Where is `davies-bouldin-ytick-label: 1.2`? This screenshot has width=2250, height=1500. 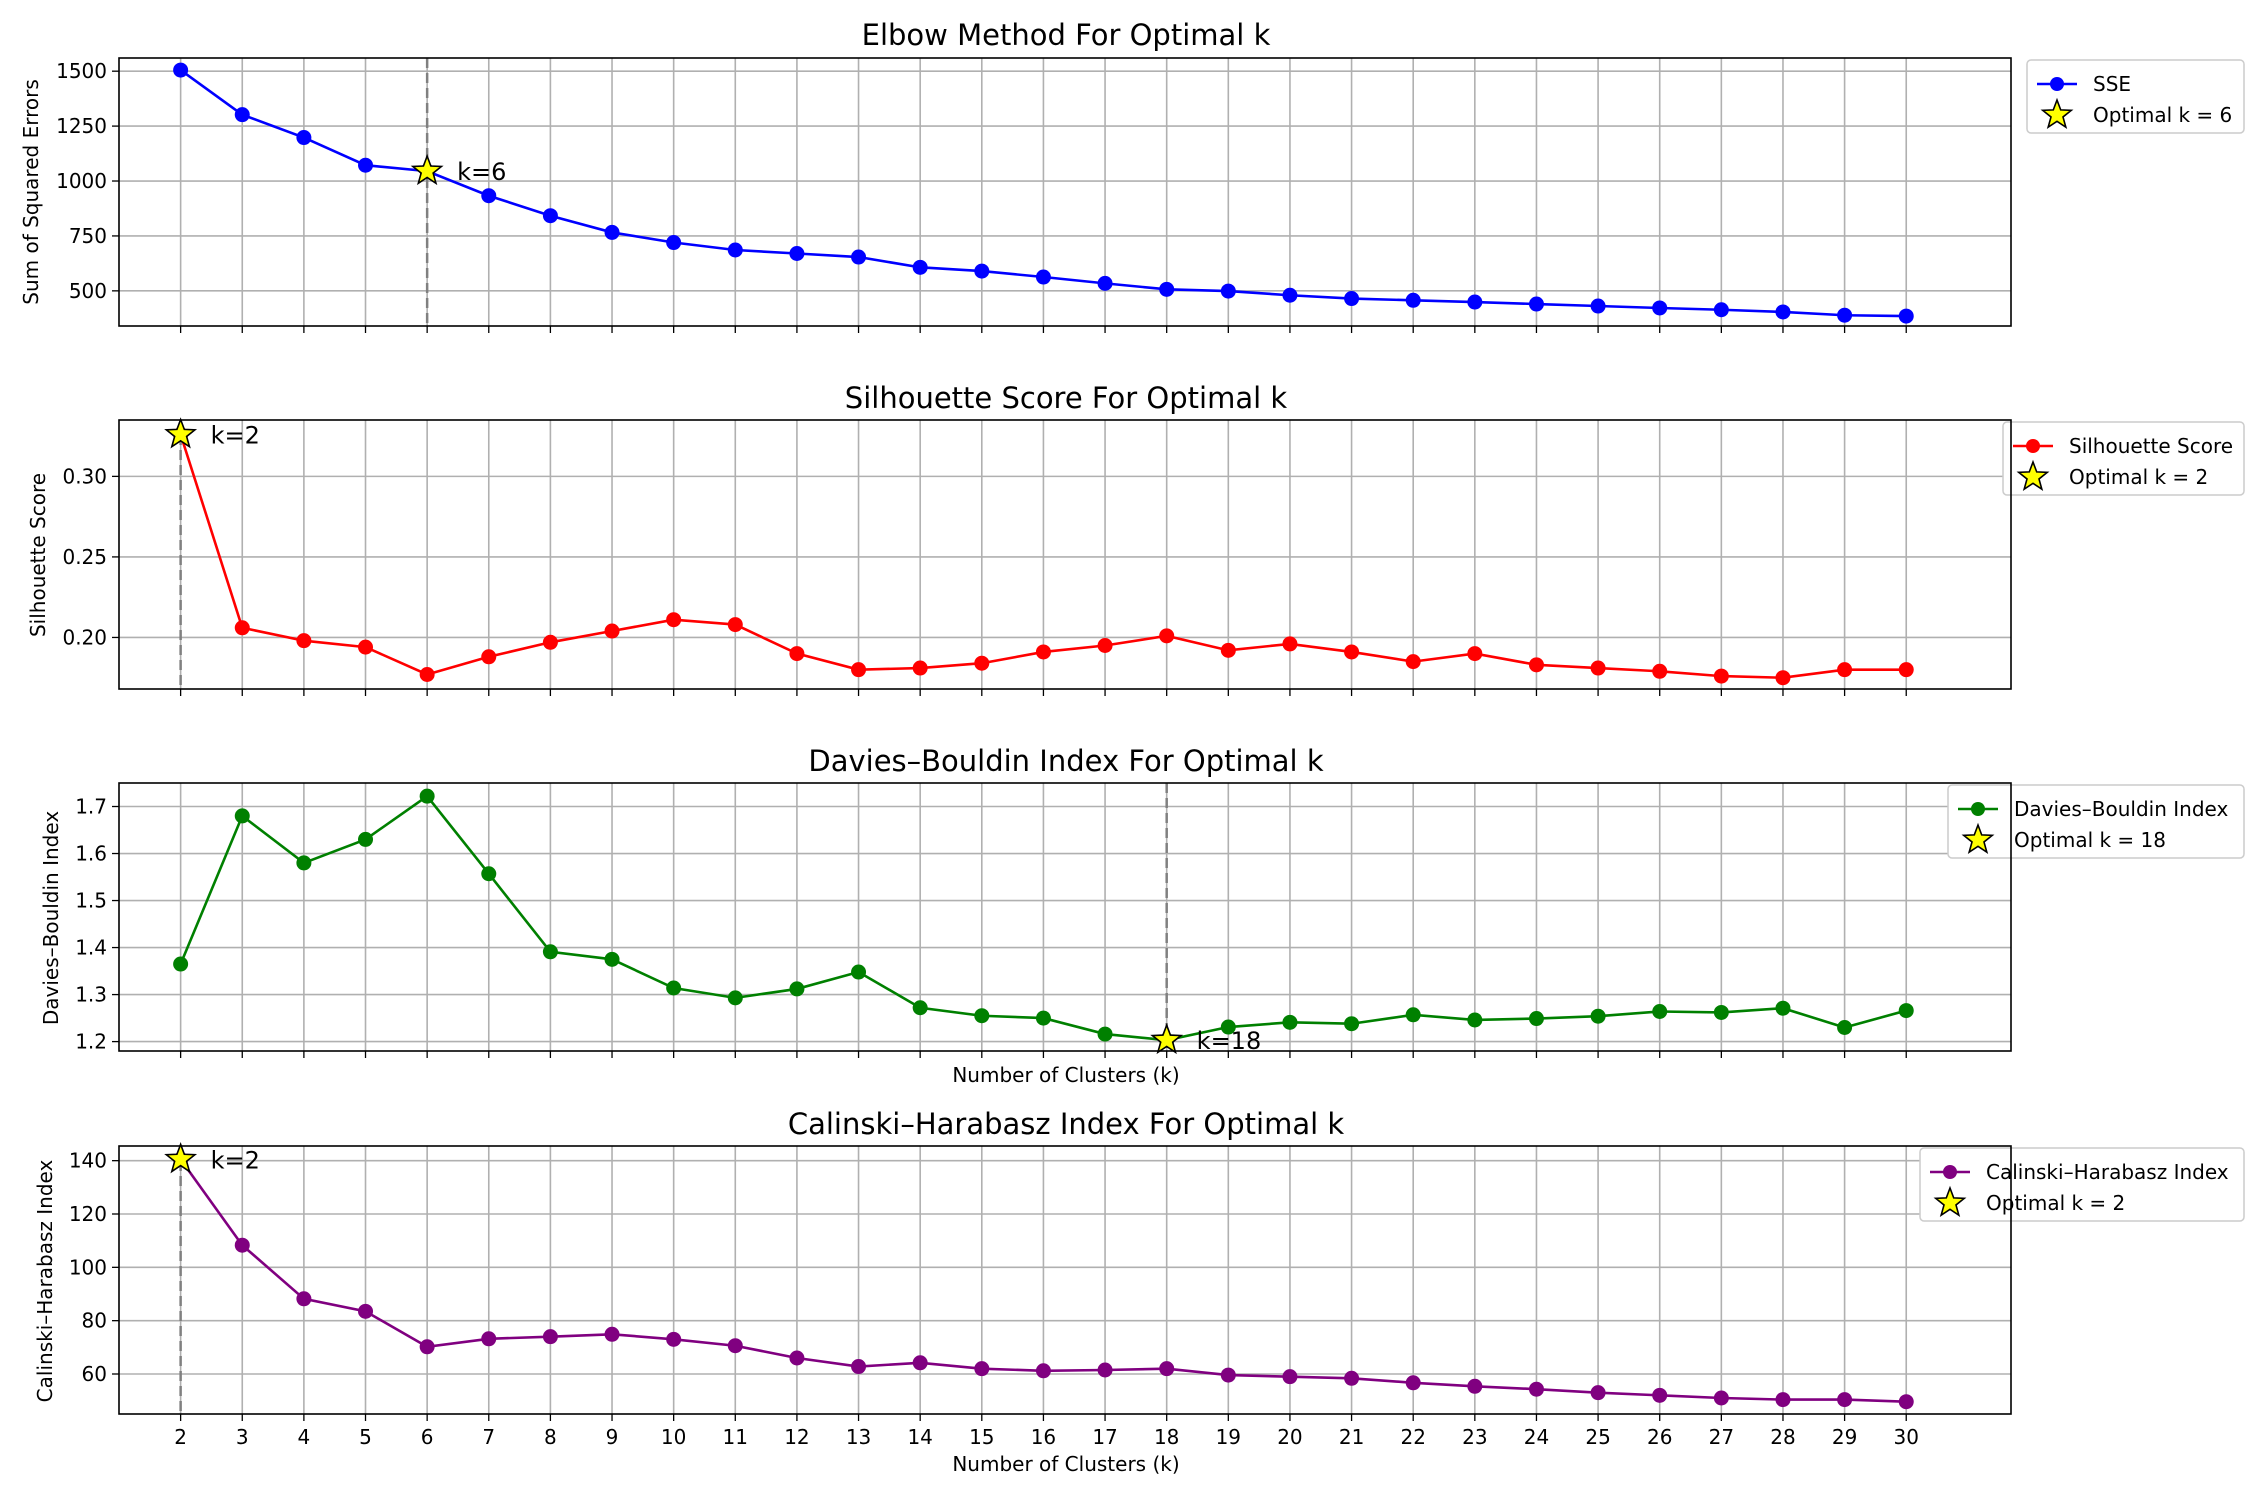
davies-bouldin-ytick-label: 1.2 is located at coordinates (91, 1042).